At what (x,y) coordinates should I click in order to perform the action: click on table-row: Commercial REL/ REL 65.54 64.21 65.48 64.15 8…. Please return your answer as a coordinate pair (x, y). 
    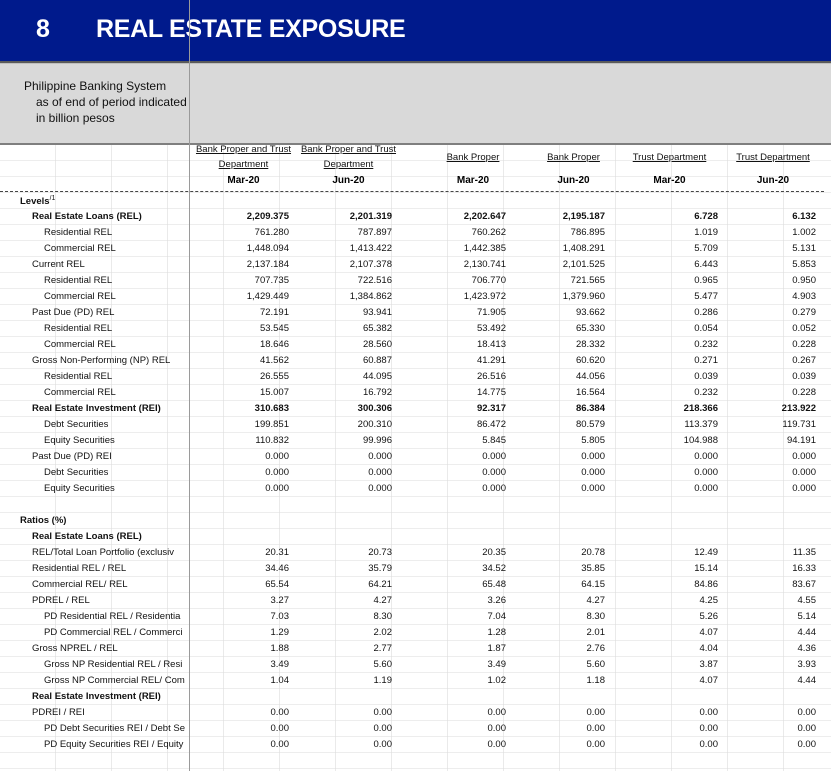
    Looking at the image, I should click on (415, 585).